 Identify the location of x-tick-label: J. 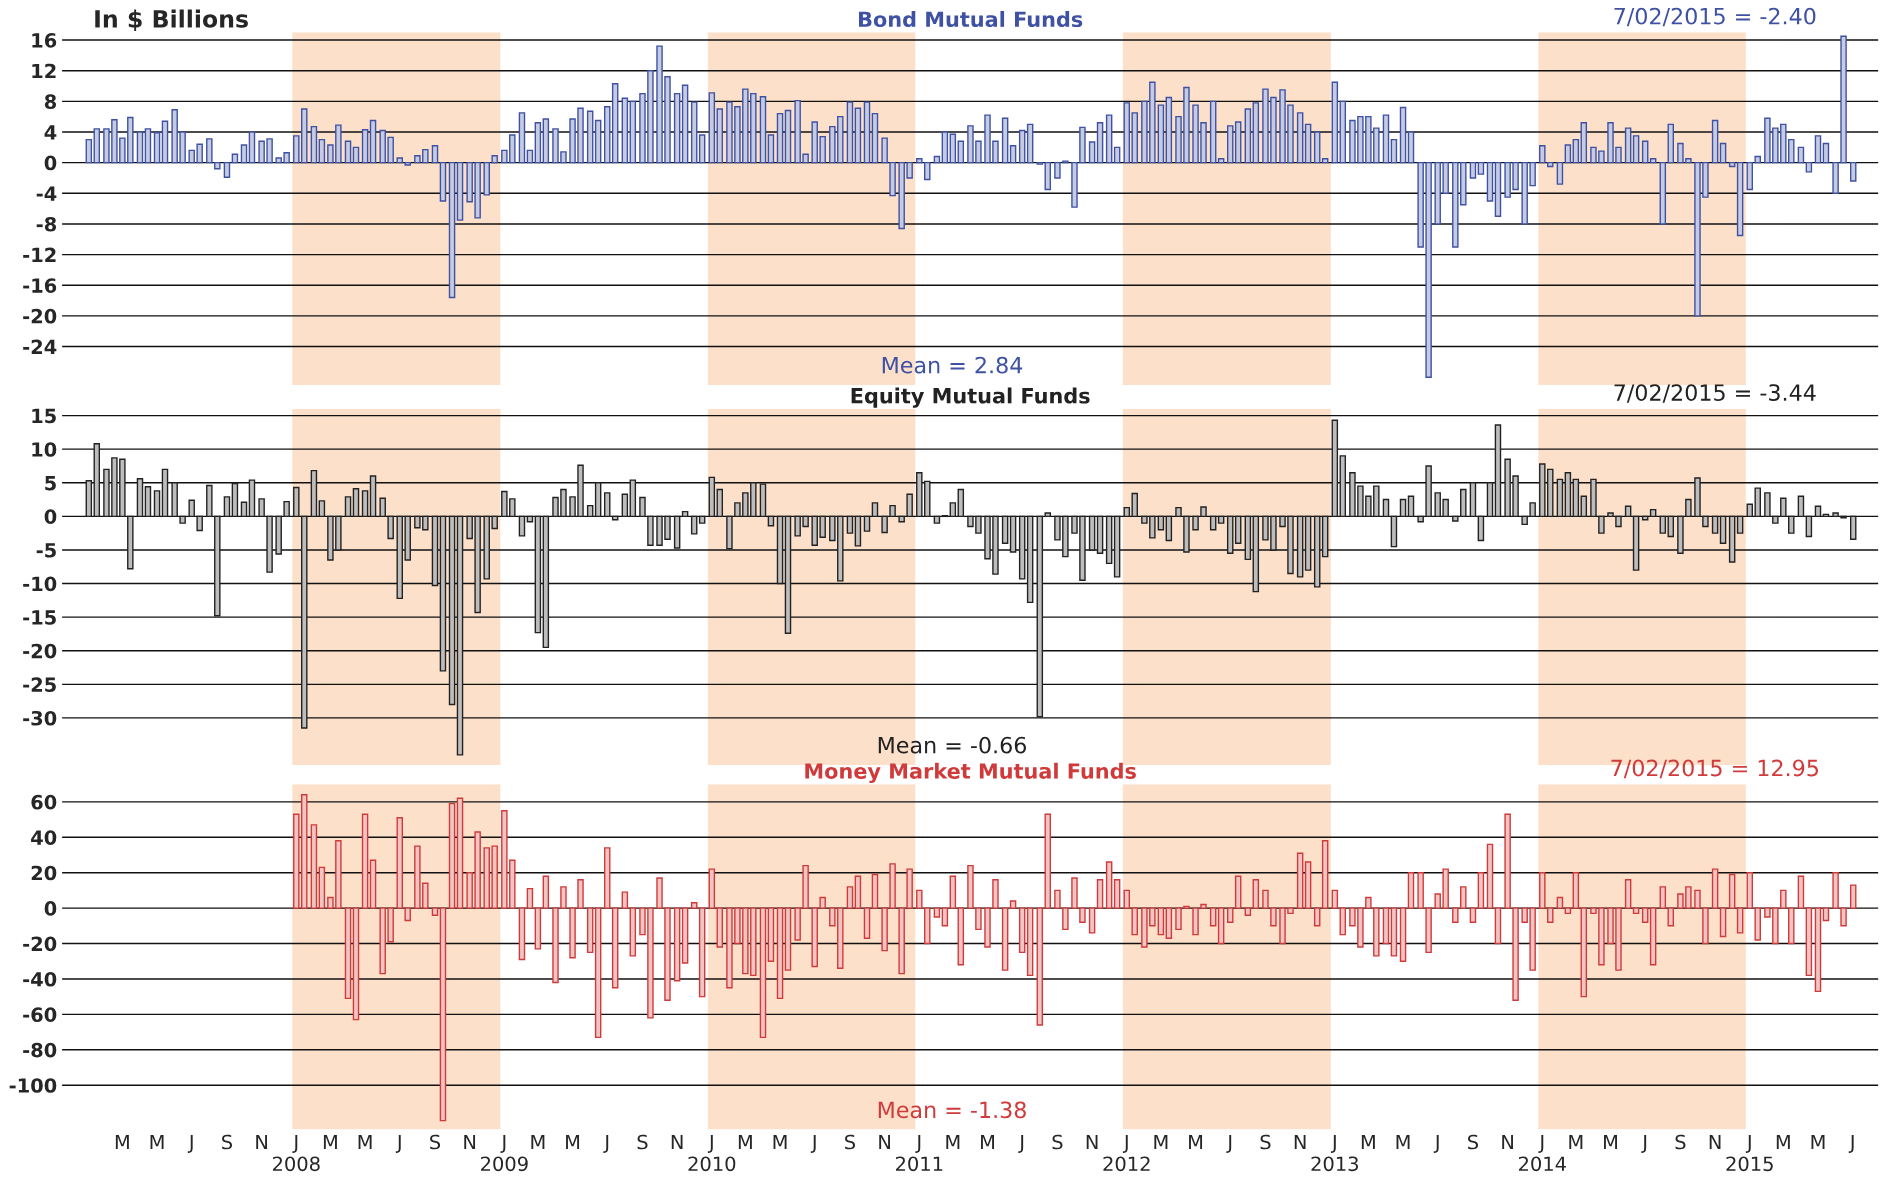
(1229, 1143).